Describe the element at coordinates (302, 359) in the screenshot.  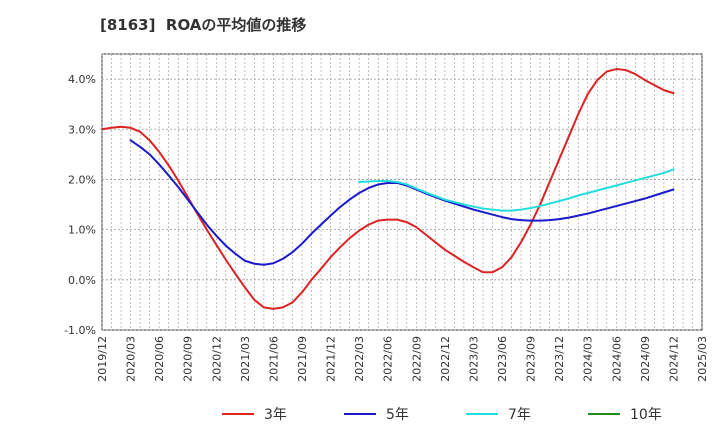
I see `x-tick-label: 2021/09` at that location.